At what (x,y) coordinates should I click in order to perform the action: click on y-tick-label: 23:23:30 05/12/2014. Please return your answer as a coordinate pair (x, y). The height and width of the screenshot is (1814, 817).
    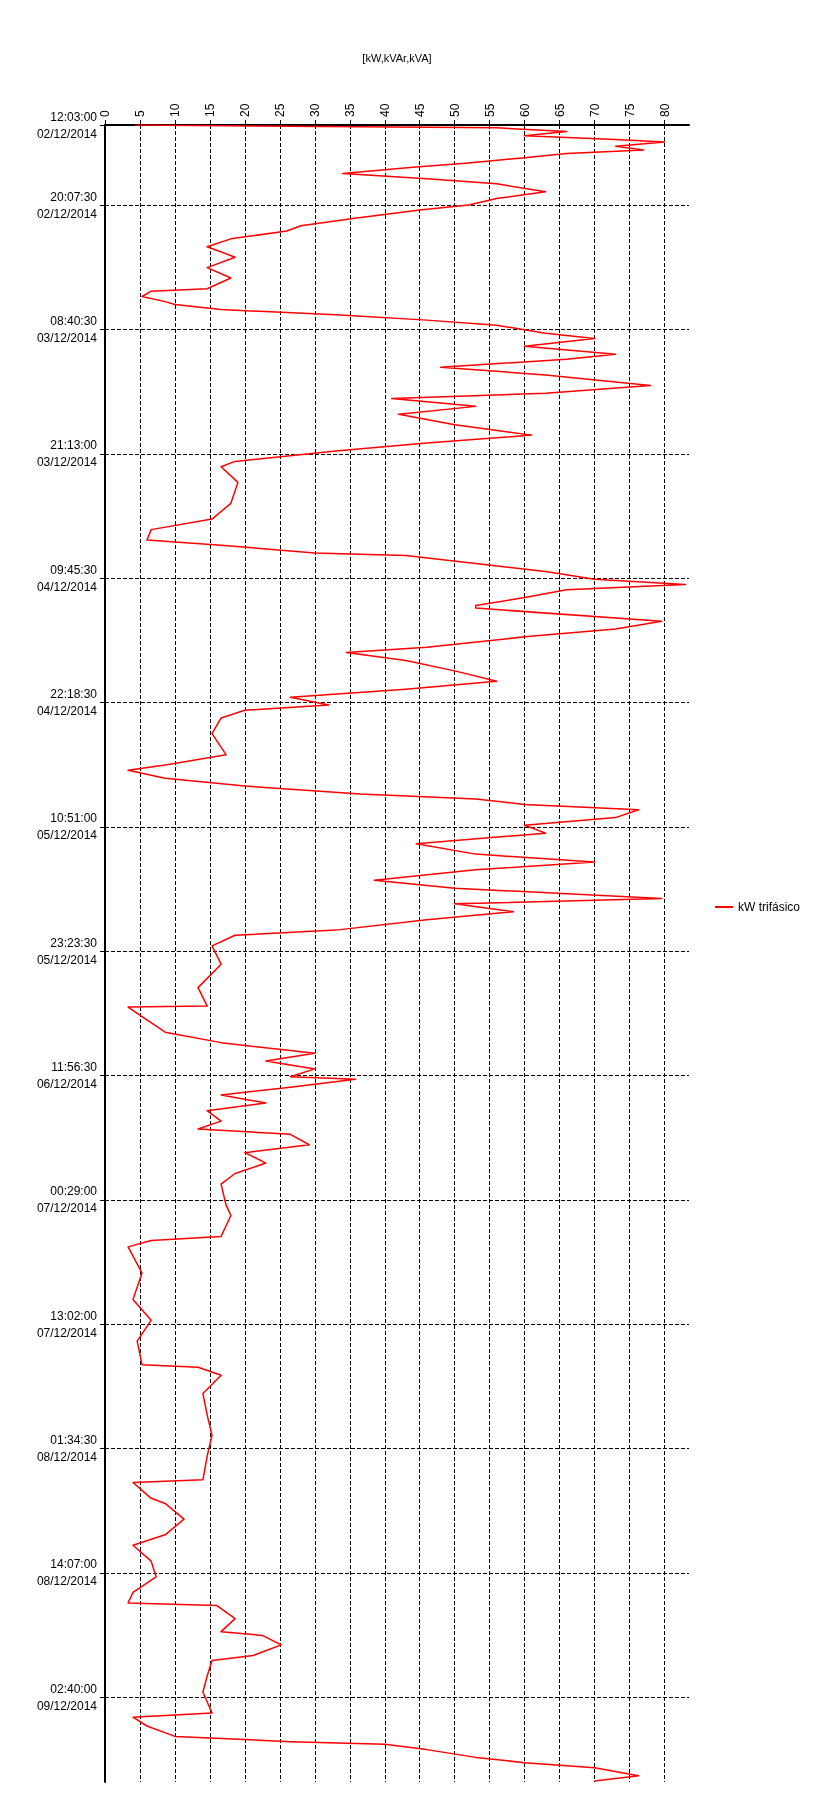
    Looking at the image, I should click on (67, 951).